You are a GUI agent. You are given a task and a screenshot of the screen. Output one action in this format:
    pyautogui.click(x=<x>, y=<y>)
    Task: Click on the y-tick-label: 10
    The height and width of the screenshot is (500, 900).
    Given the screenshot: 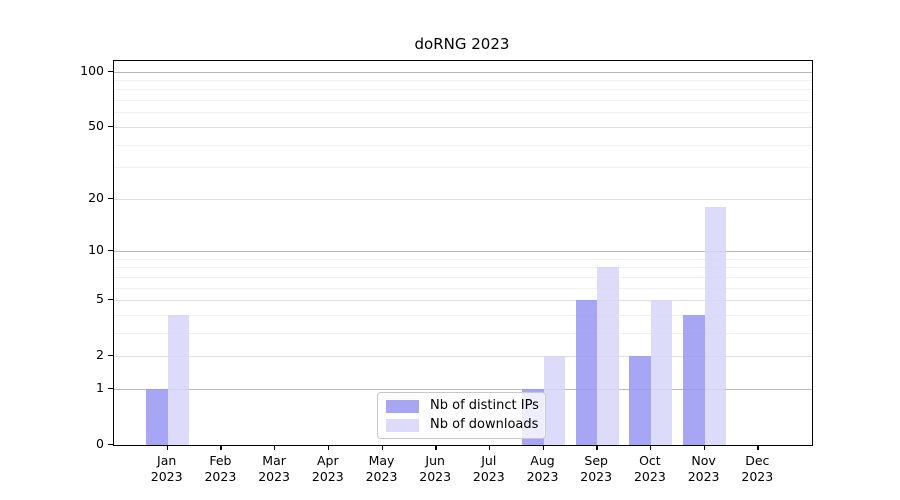 What is the action you would take?
    pyautogui.click(x=96, y=249)
    